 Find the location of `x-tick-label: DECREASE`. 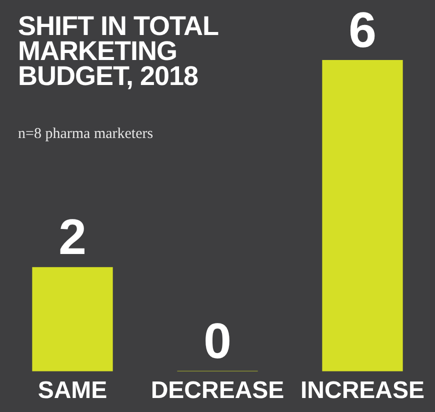

x-tick-label: DECREASE is located at coordinates (217, 390).